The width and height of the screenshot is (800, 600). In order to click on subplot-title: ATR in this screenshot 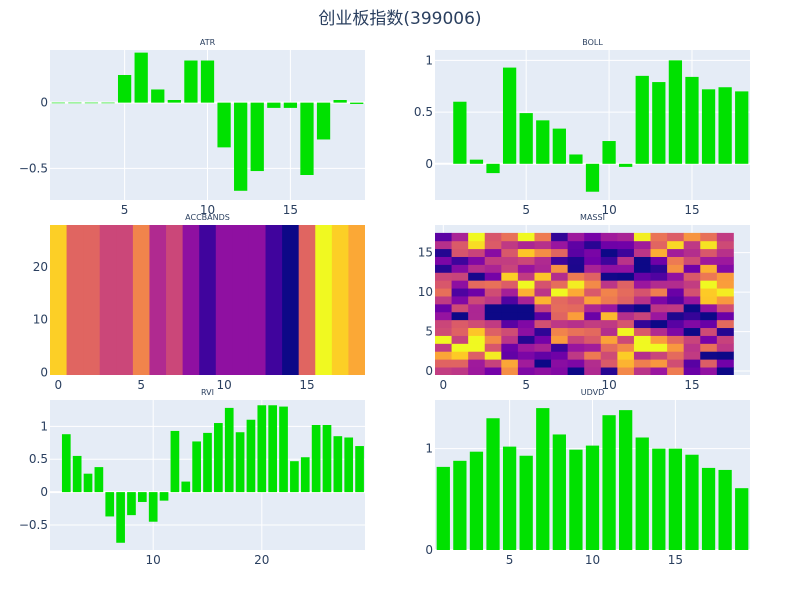, I will do `click(208, 42)`.